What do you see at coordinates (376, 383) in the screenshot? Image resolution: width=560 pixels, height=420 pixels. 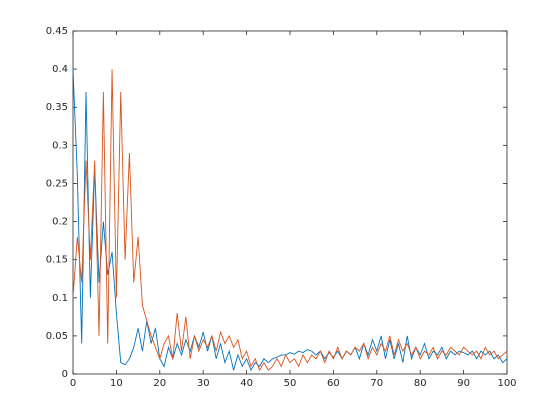 I see `x-tick-label: 70` at bounding box center [376, 383].